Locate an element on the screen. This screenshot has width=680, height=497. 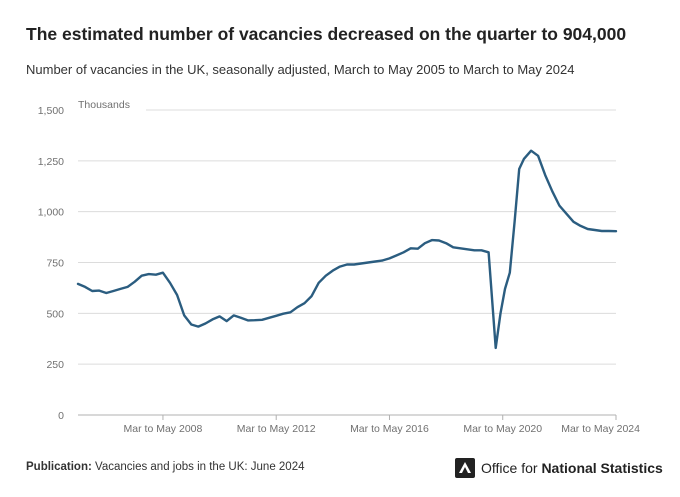
ons-logo: Office for National Statistics is located at coordinates (559, 468).